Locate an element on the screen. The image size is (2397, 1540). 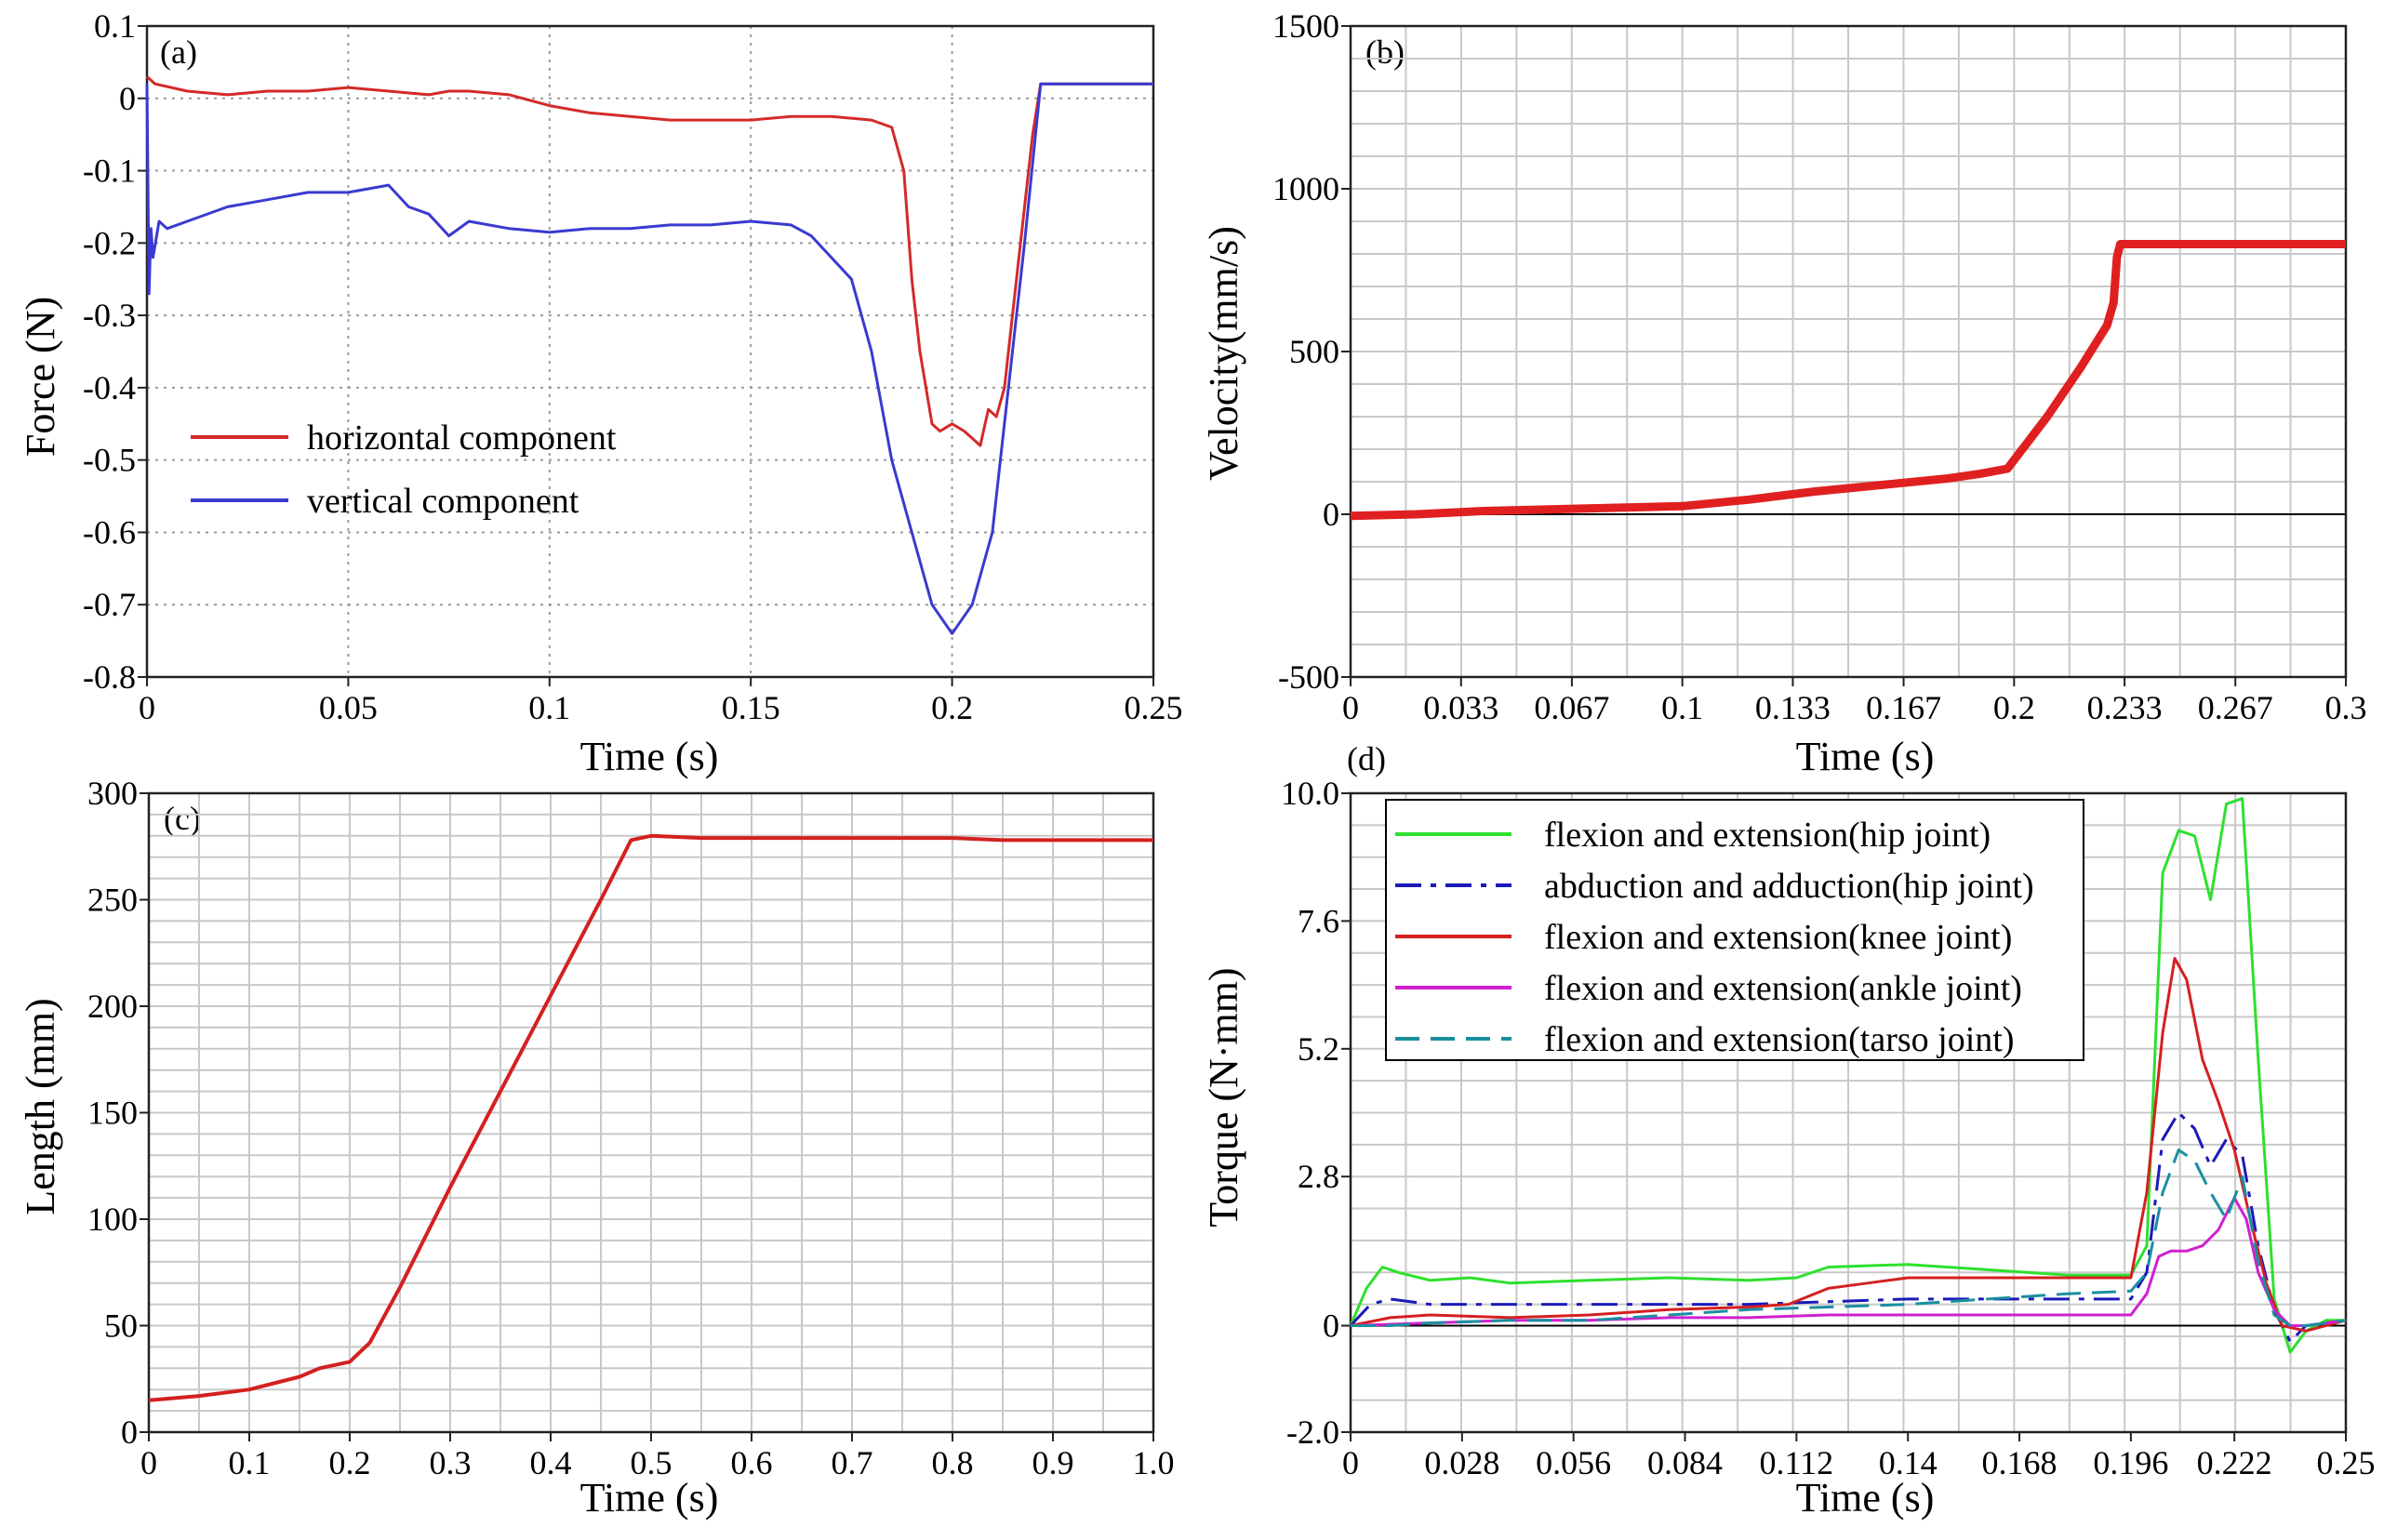
series-line-horizontal-component is located at coordinates (649, 261).